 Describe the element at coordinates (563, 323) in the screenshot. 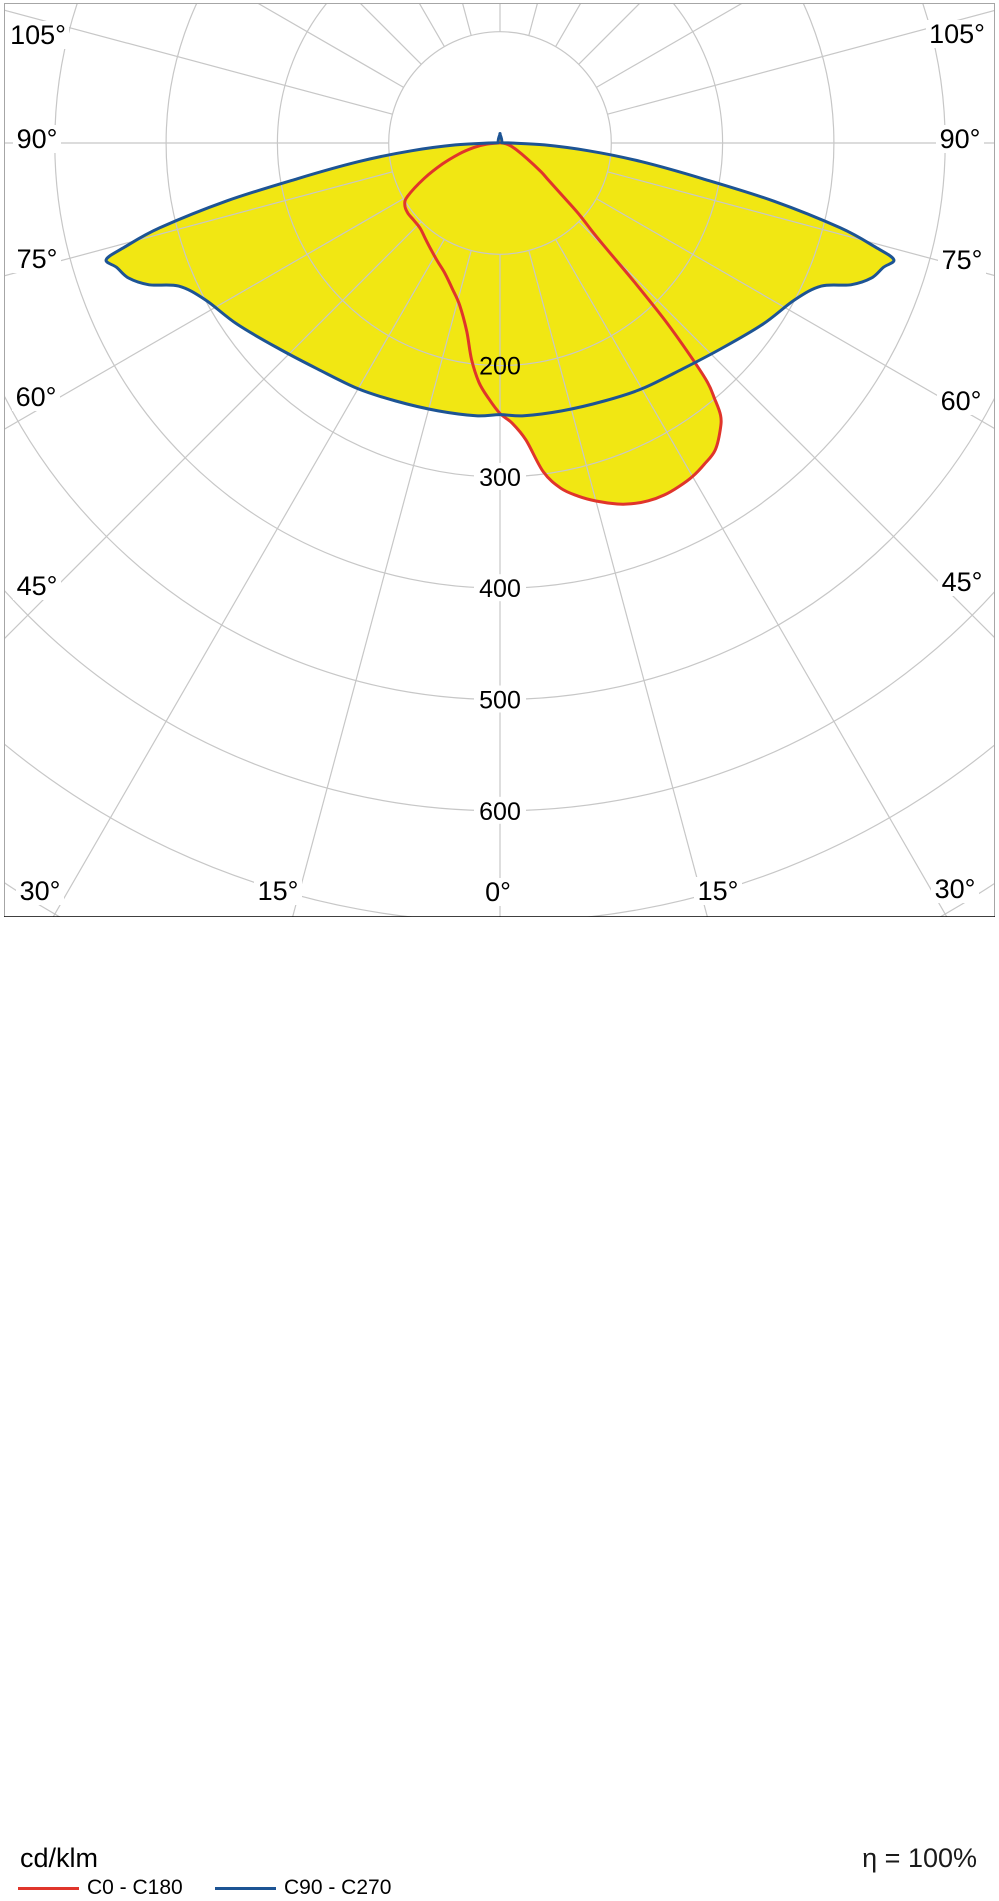

I see `curve-C0-C180` at that location.